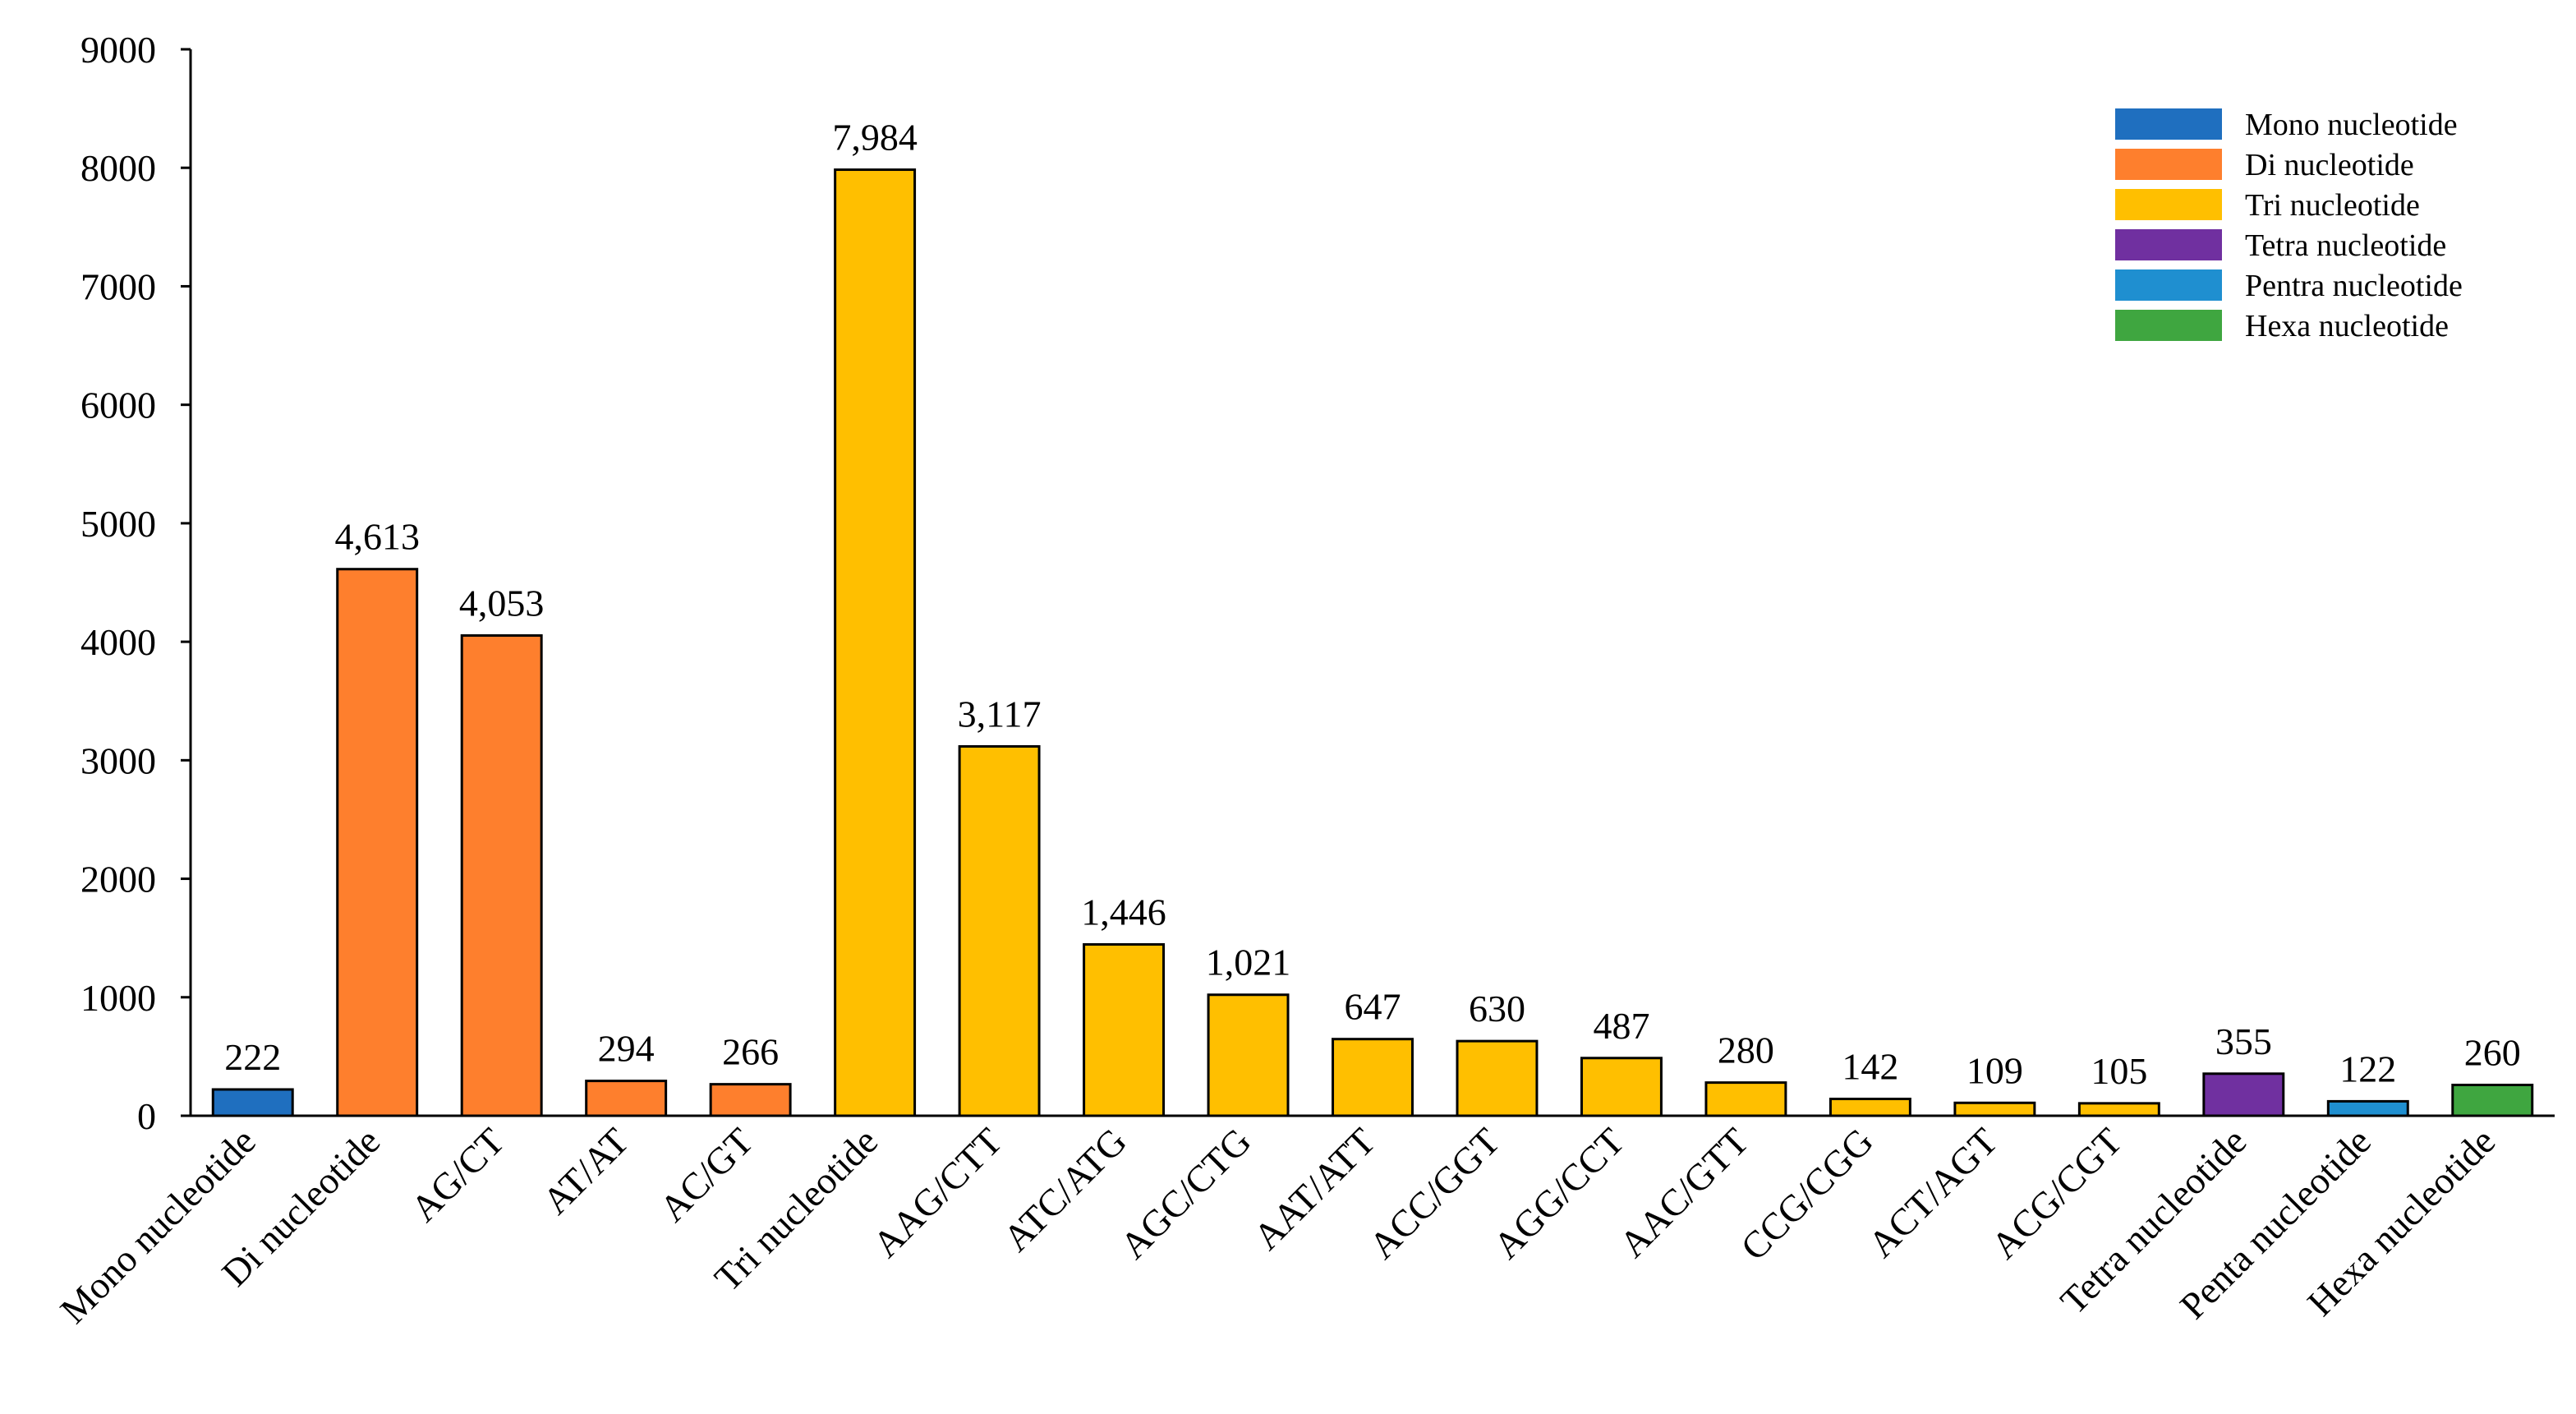  I want to click on data-label: 222, so click(253, 1057).